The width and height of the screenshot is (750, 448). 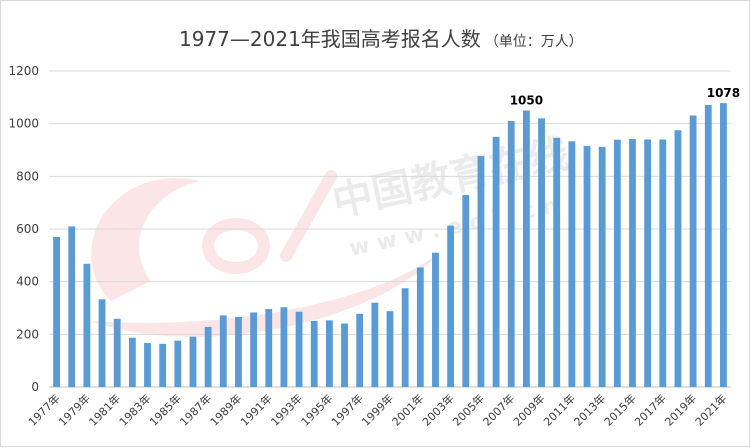 What do you see at coordinates (43, 409) in the screenshot?
I see `x-tick-label: 1977年` at bounding box center [43, 409].